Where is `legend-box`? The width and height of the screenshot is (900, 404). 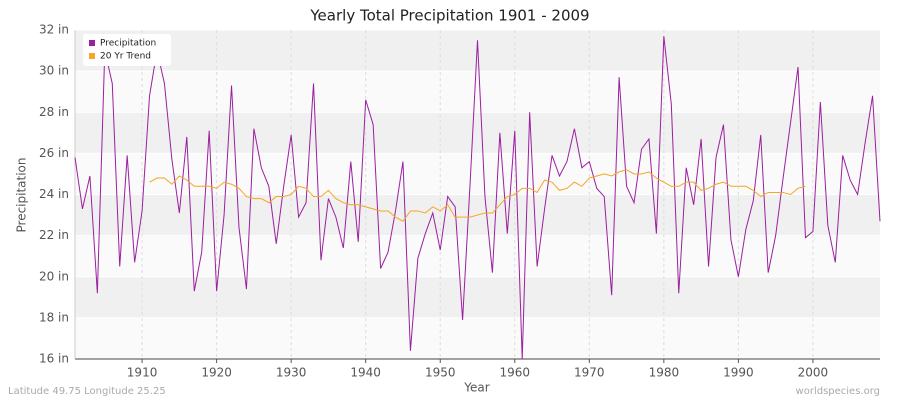
legend-box is located at coordinates (127, 50).